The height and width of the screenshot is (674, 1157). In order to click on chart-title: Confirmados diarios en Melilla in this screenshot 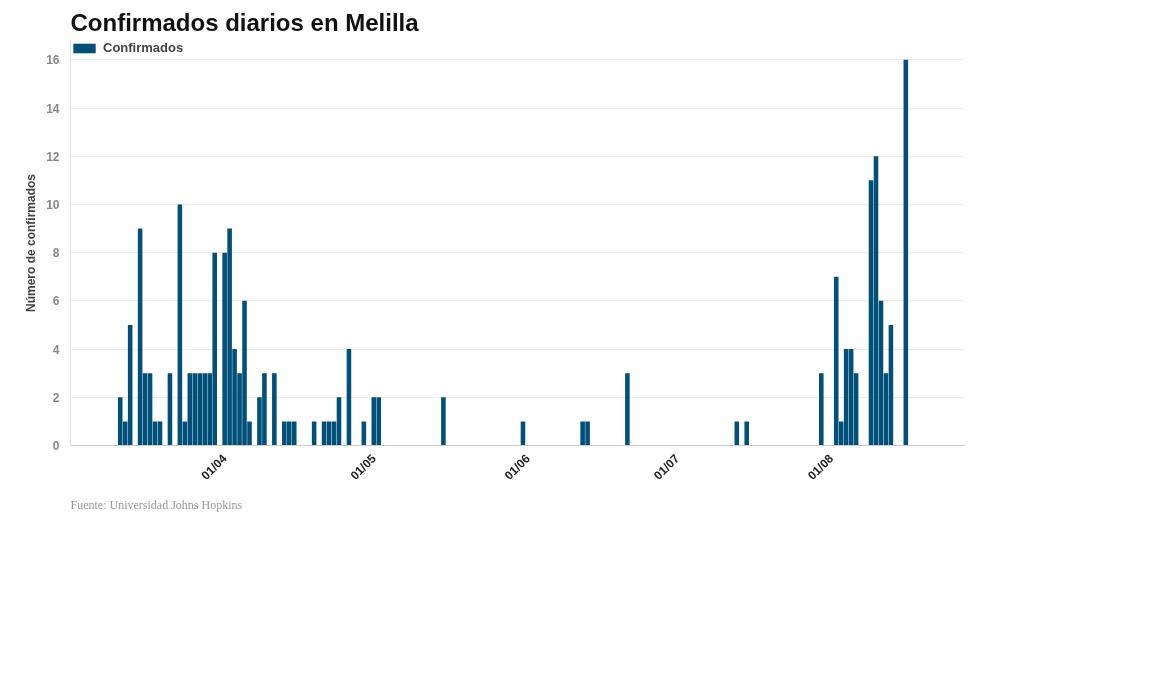, I will do `click(245, 22)`.